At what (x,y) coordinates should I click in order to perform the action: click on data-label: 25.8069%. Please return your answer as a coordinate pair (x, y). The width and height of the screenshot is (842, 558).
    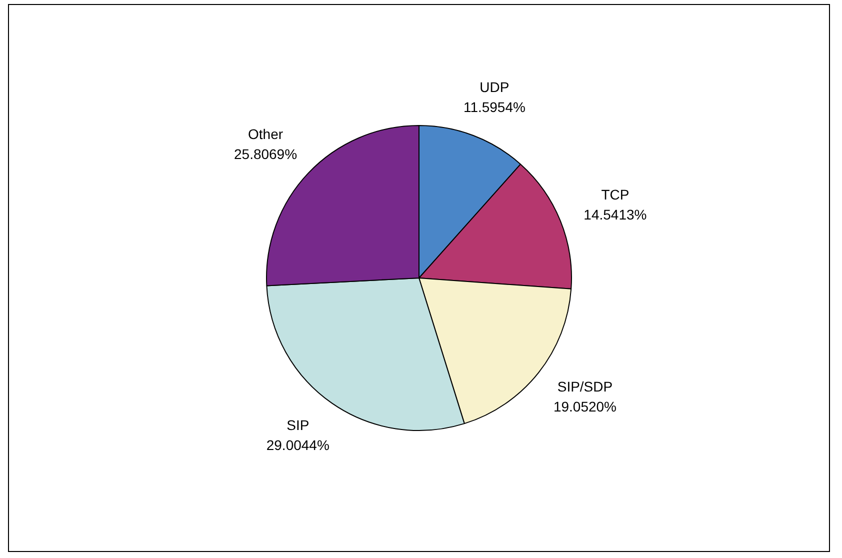
    Looking at the image, I should click on (266, 154).